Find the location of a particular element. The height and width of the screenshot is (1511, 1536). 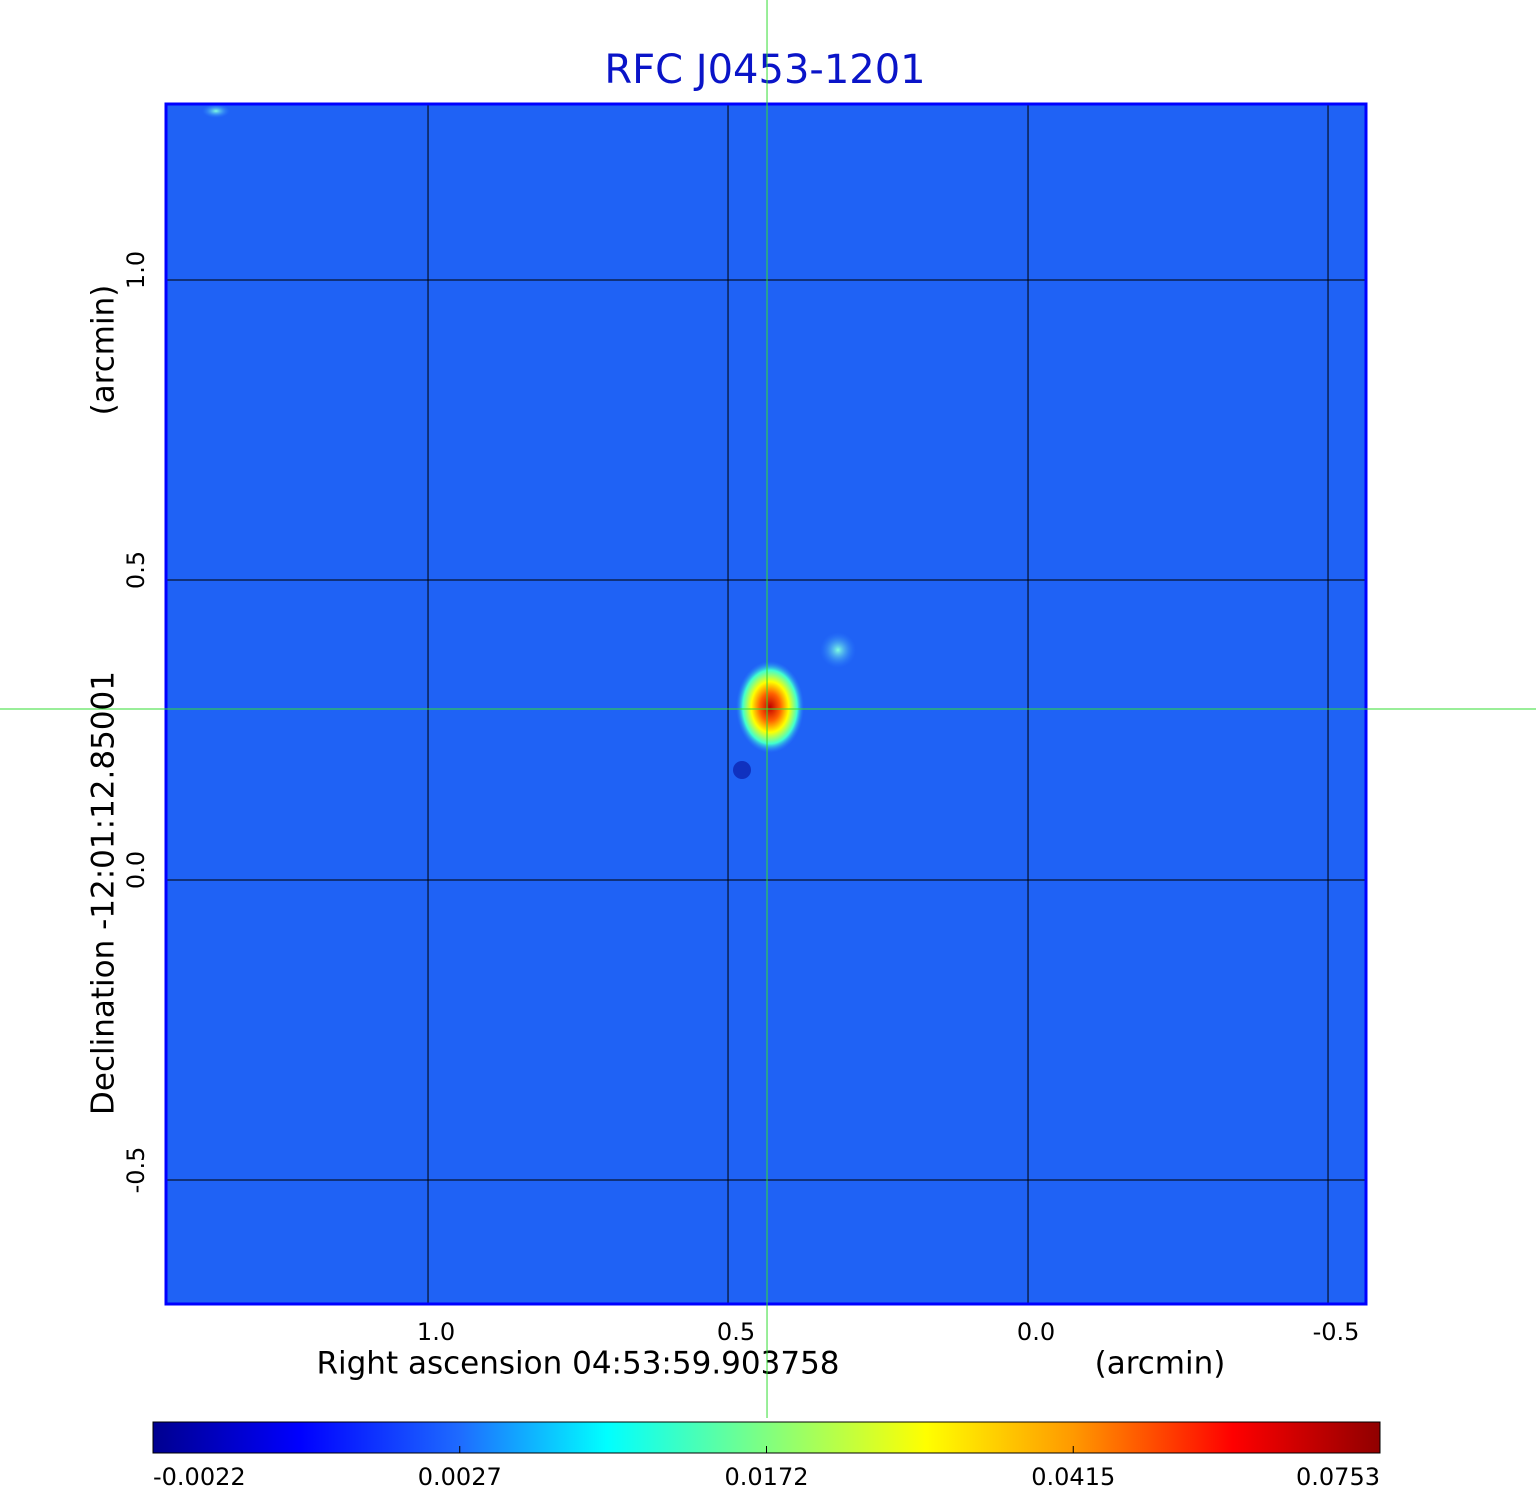

chart-title: RFC J0453-1201 is located at coordinates (764, 70).